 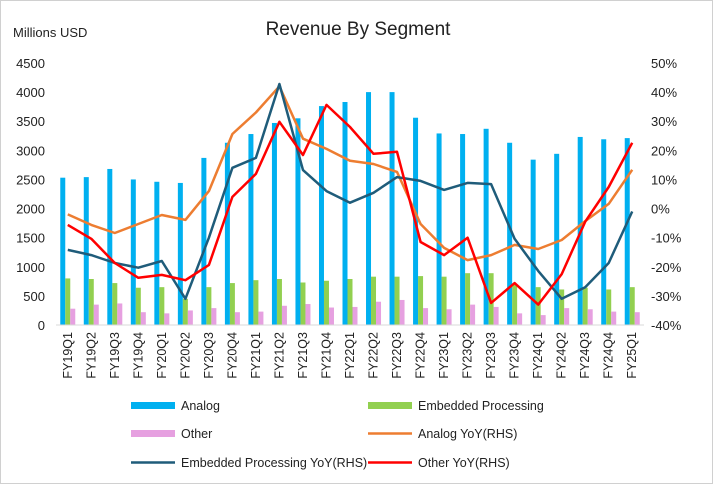 I want to click on legend-label: Analog, so click(x=200, y=406).